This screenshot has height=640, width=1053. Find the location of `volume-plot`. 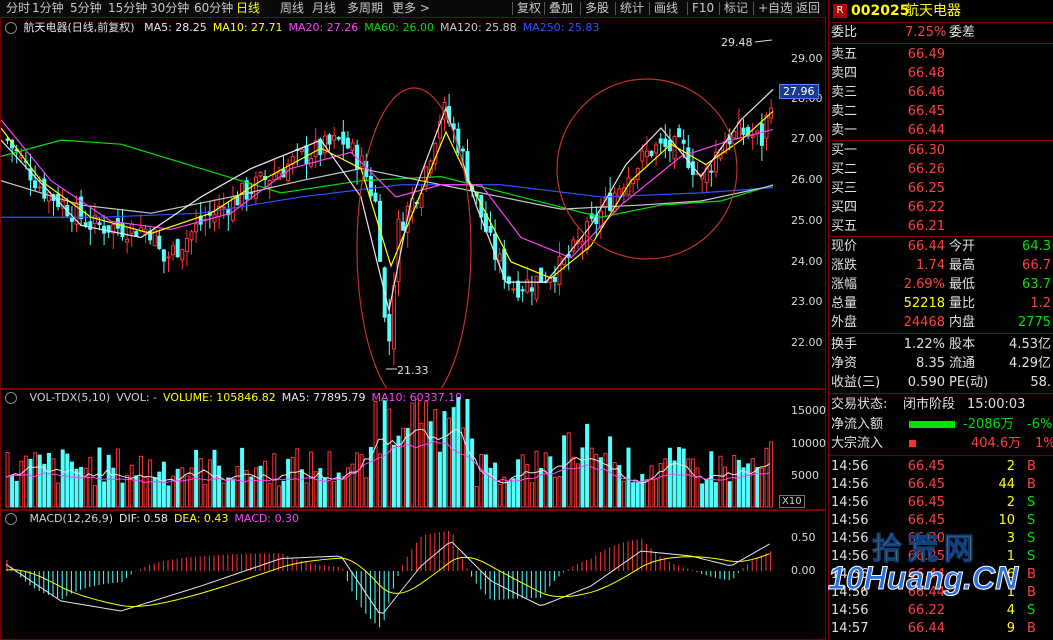

volume-plot is located at coordinates (413, 449).